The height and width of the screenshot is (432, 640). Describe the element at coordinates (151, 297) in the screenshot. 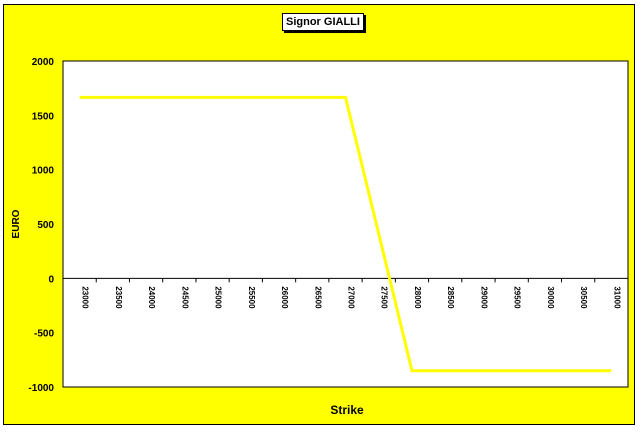

I see `x-tick-label: 24000` at that location.